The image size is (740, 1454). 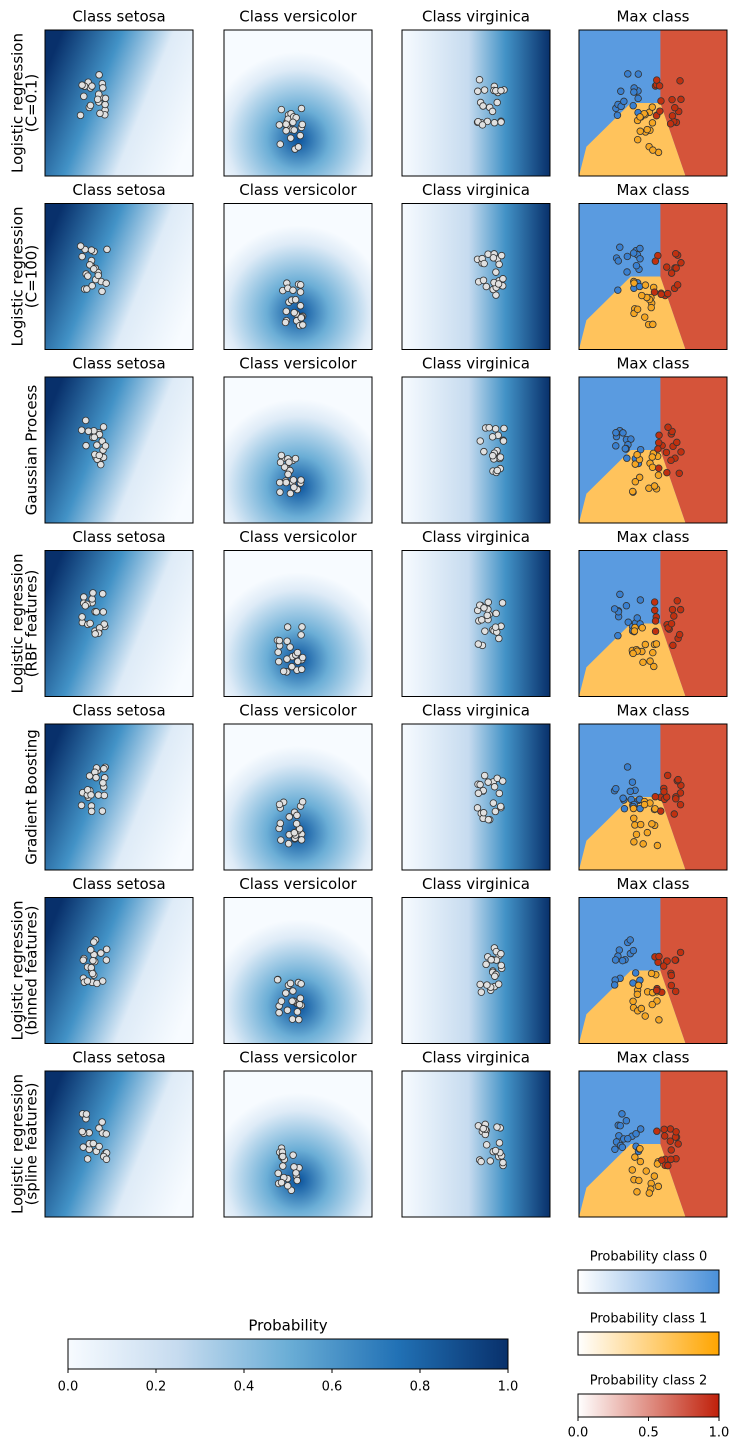 What do you see at coordinates (298, 364) in the screenshot?
I see `panel-title: Class versicolor` at bounding box center [298, 364].